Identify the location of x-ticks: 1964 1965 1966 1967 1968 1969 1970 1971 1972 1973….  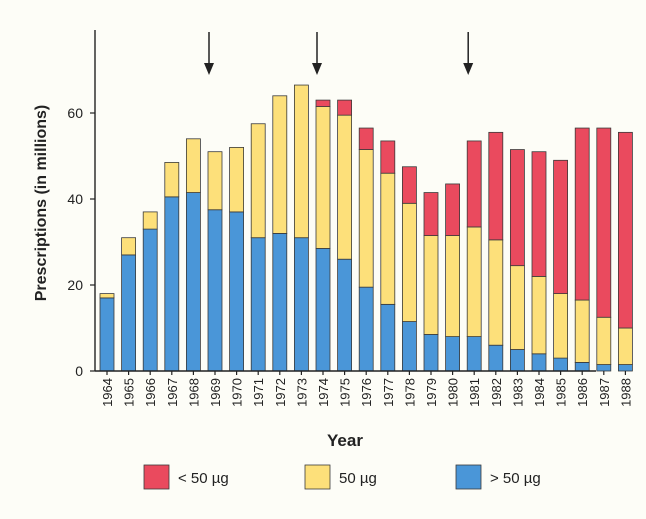
(366, 389).